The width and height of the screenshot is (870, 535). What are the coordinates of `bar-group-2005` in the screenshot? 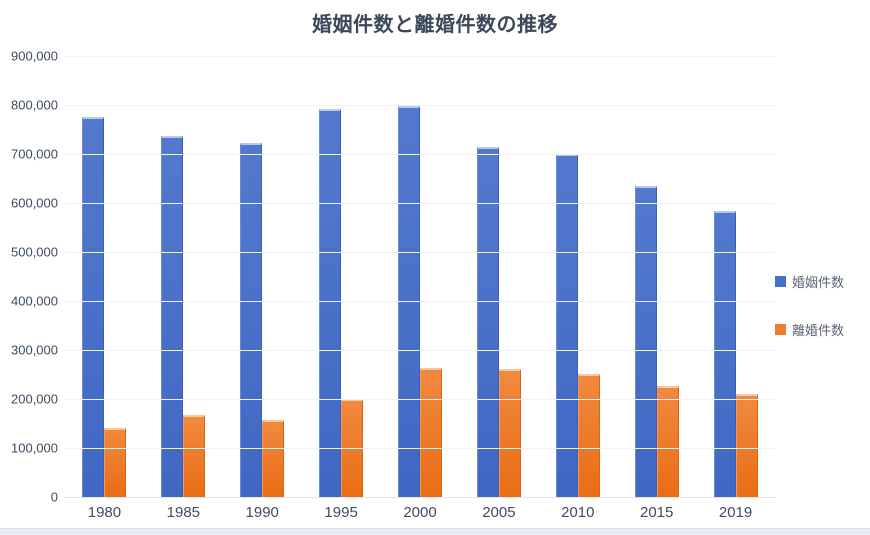 It's located at (498, 276).